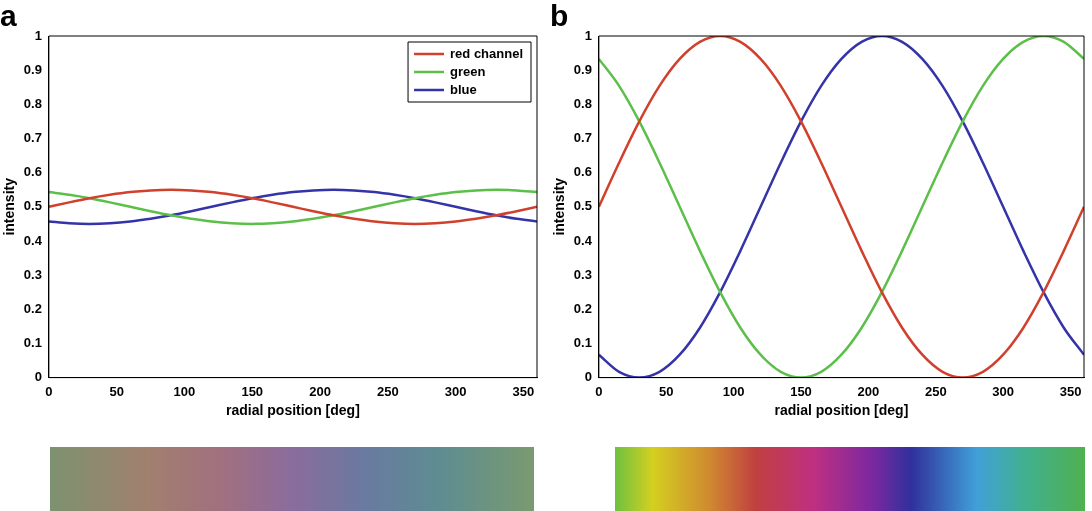 The height and width of the screenshot is (511, 1092). Describe the element at coordinates (559, 16) in the screenshot. I see `chart-title: b` at that location.